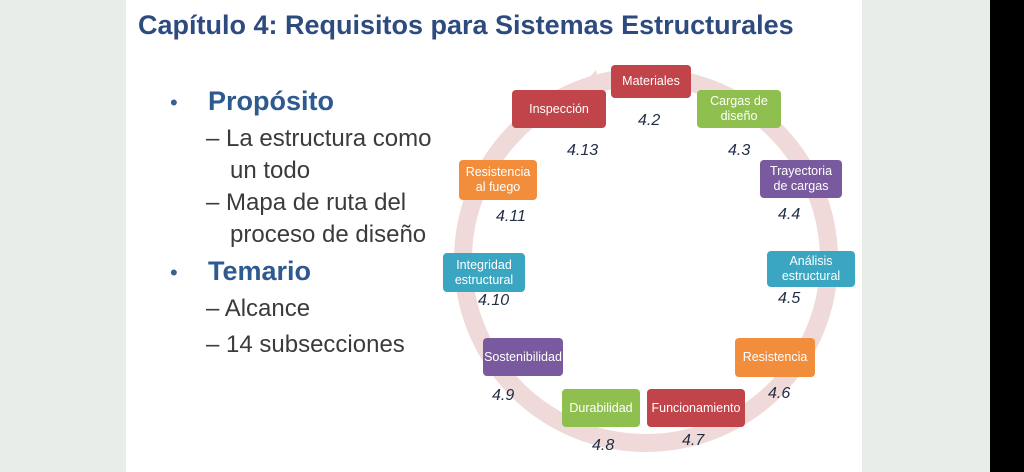 This screenshot has width=1024, height=472. I want to click on node-label: Integridad estructural, so click(484, 272).